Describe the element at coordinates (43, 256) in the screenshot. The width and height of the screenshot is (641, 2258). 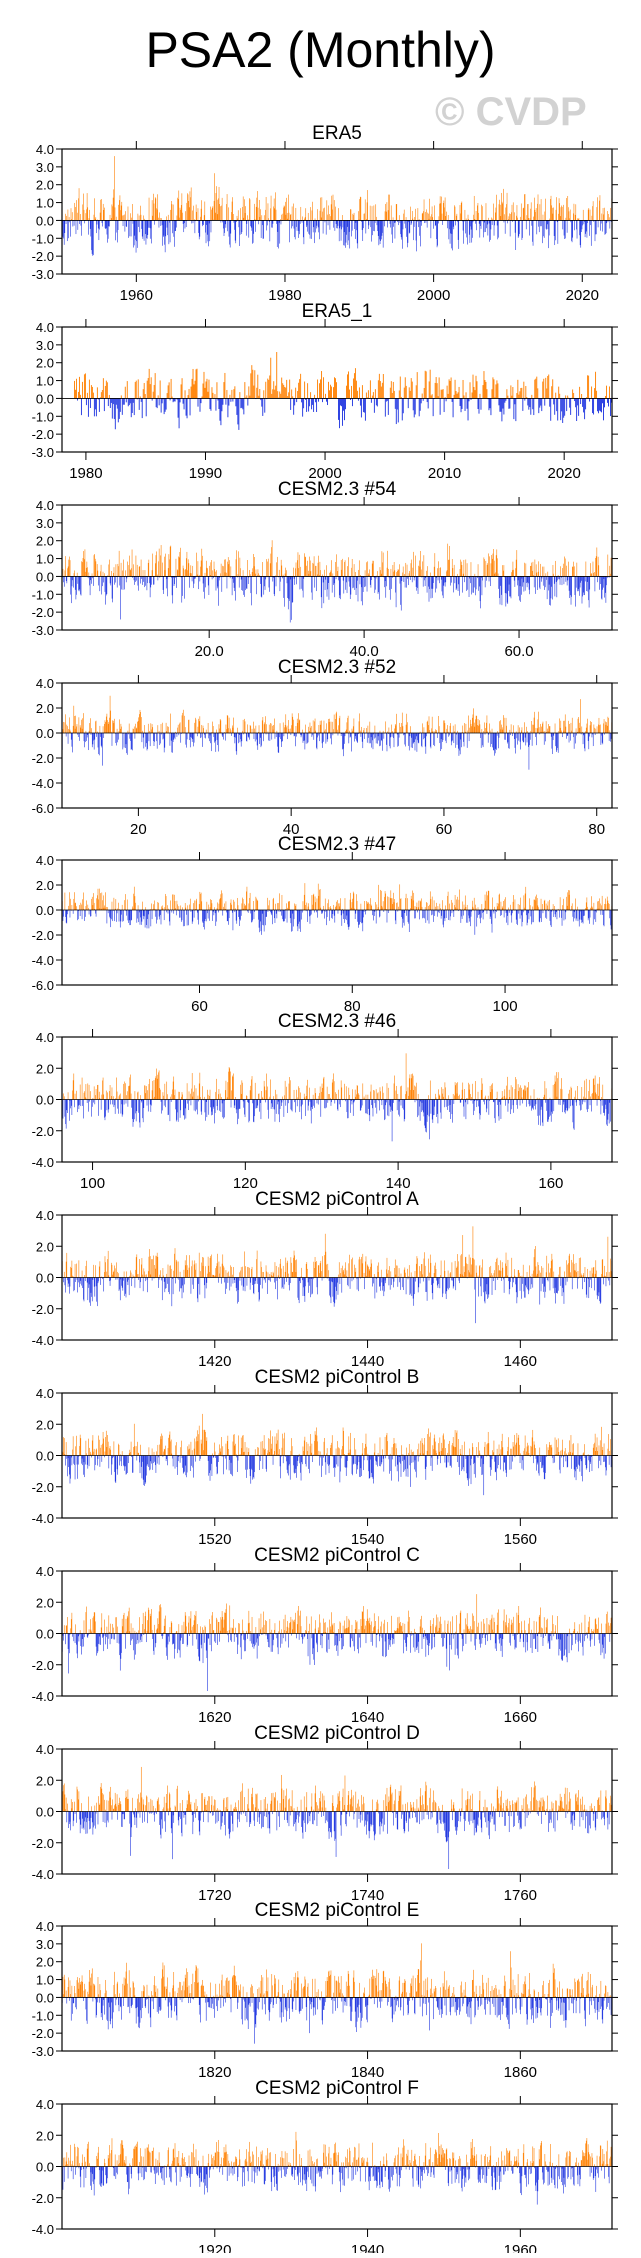
I see `y-tick-label: -2.0` at that location.